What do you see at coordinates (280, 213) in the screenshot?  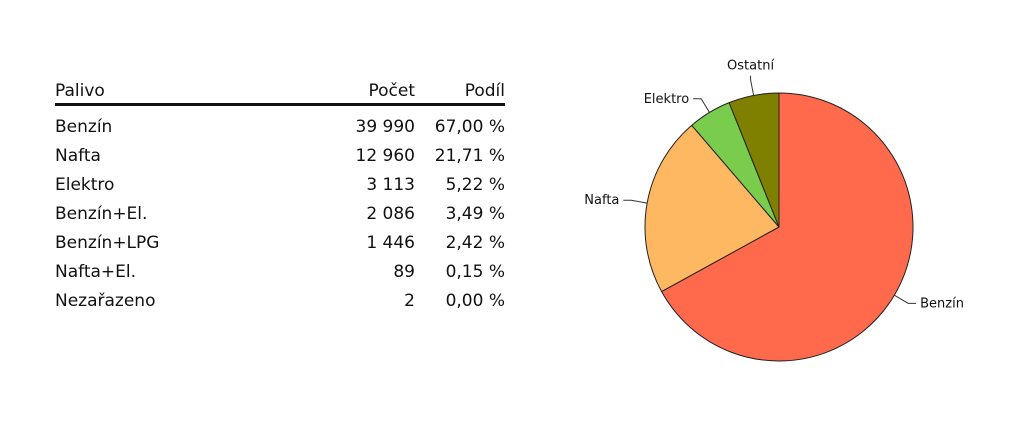 I see `table-row: Benzín+El. 2 086 3,49 %` at bounding box center [280, 213].